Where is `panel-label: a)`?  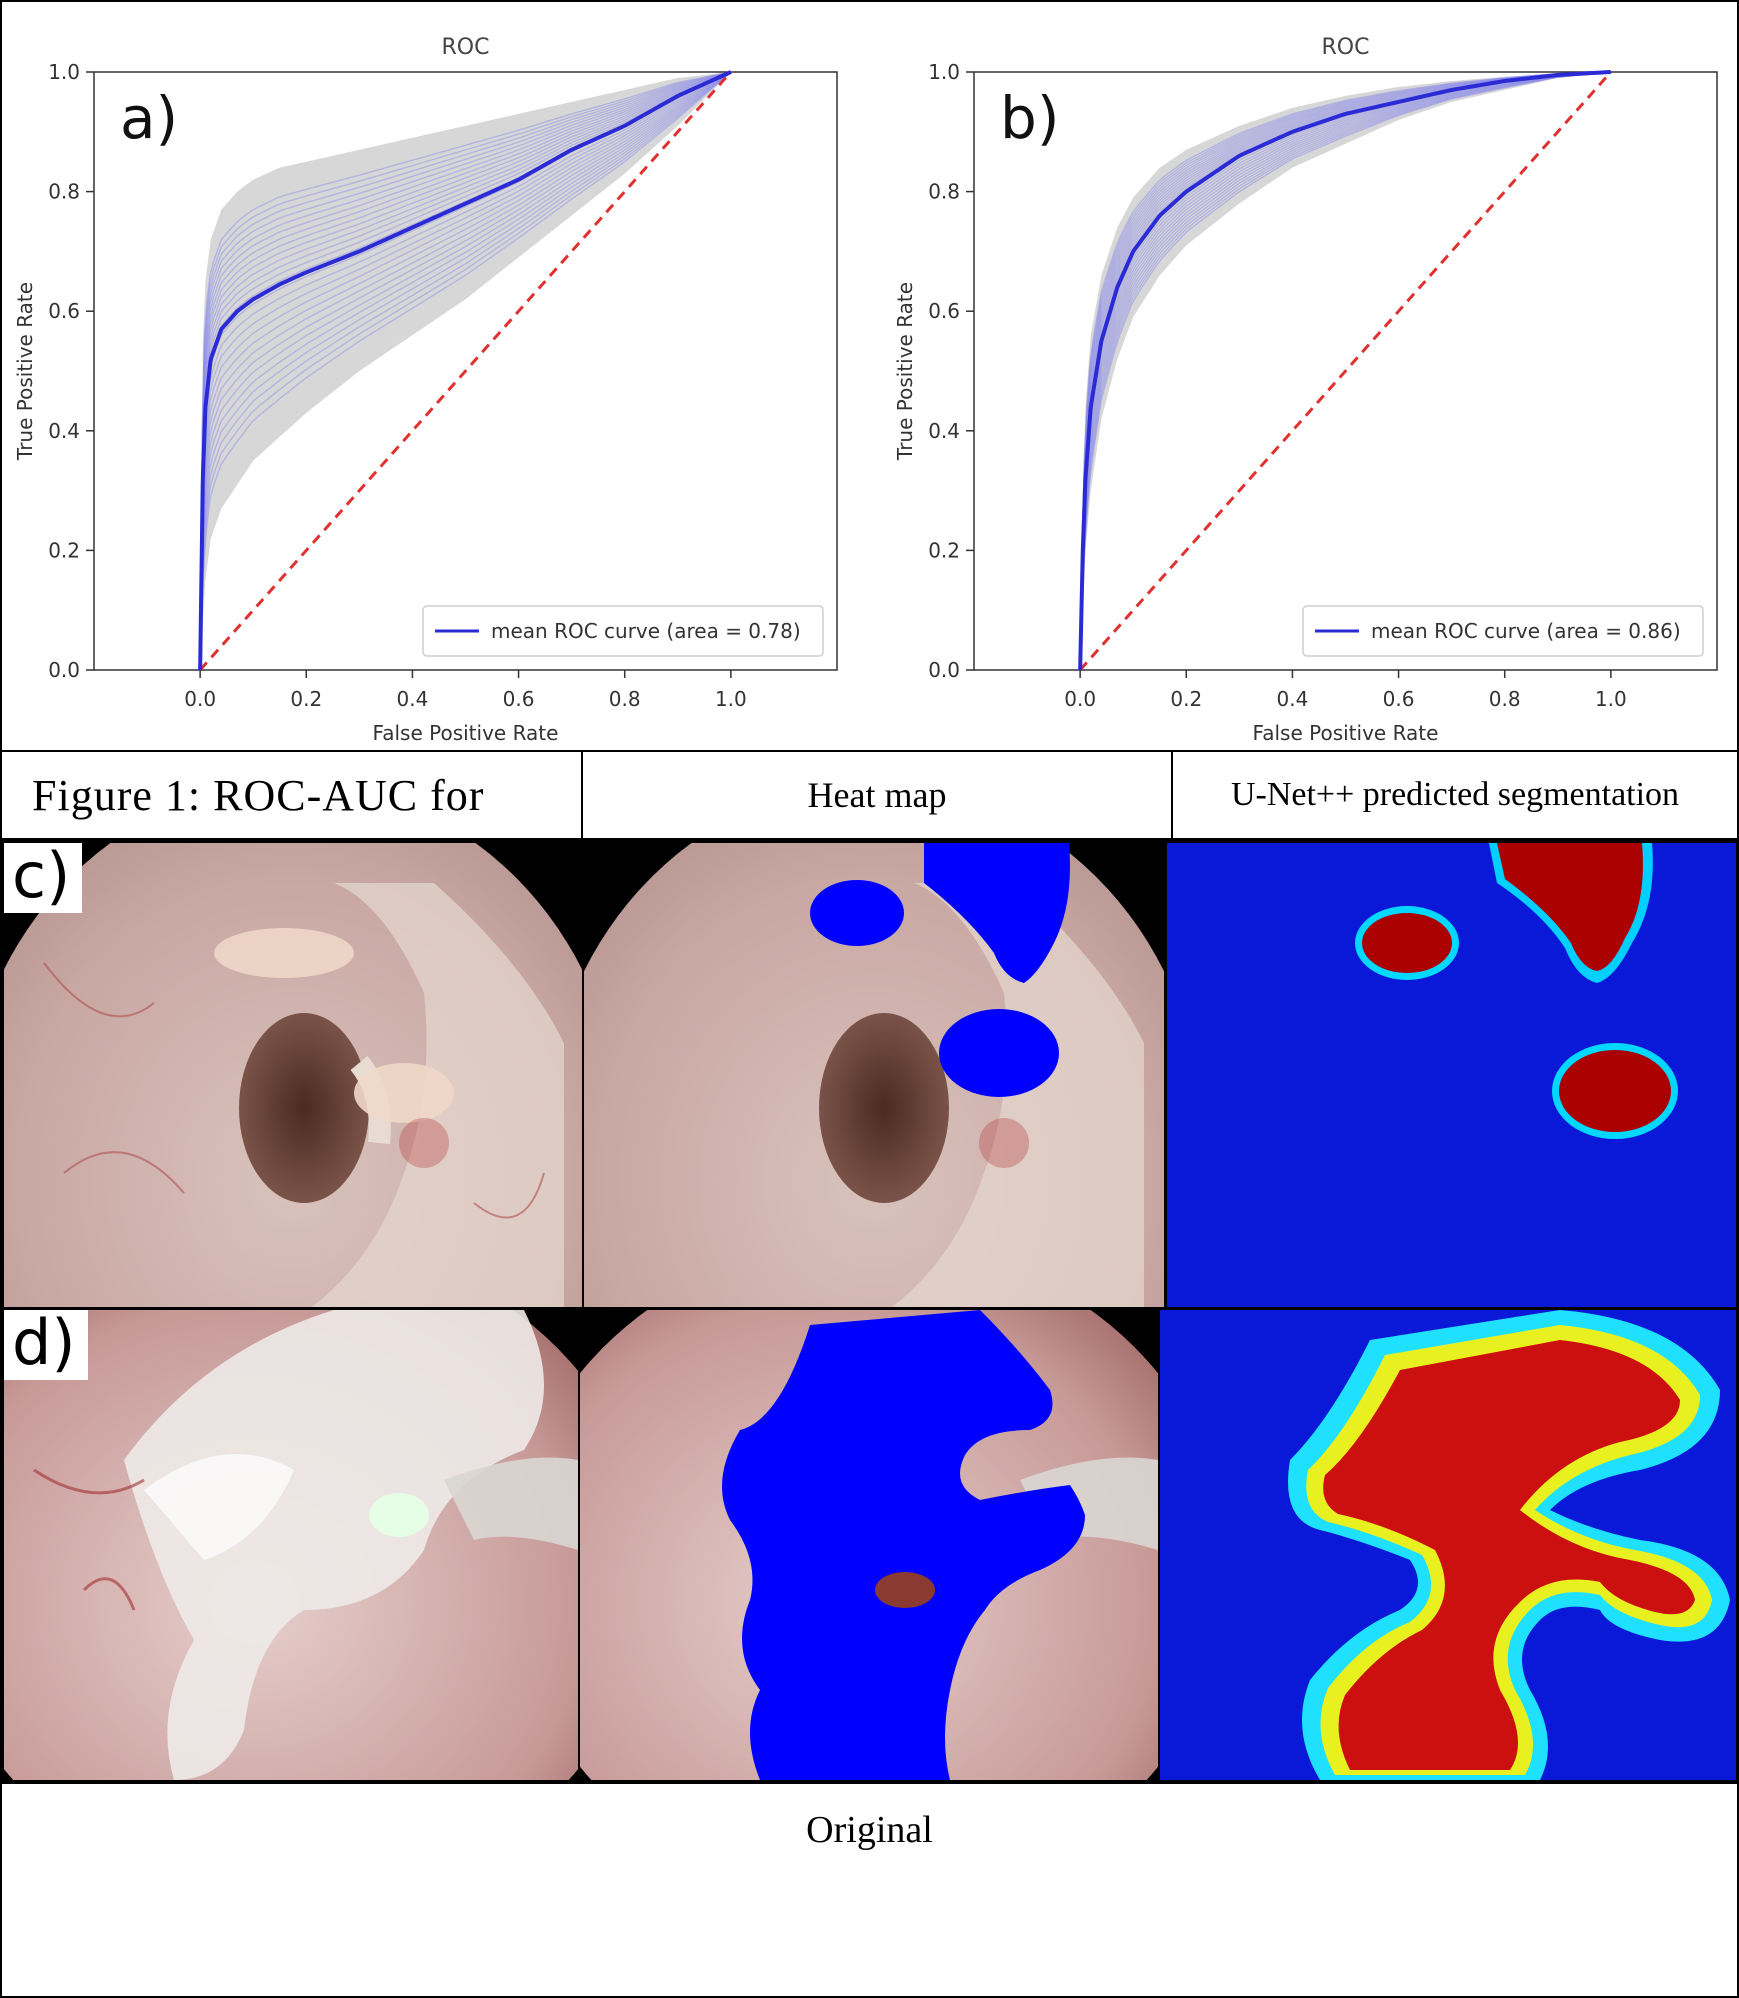 panel-label: a) is located at coordinates (149, 118).